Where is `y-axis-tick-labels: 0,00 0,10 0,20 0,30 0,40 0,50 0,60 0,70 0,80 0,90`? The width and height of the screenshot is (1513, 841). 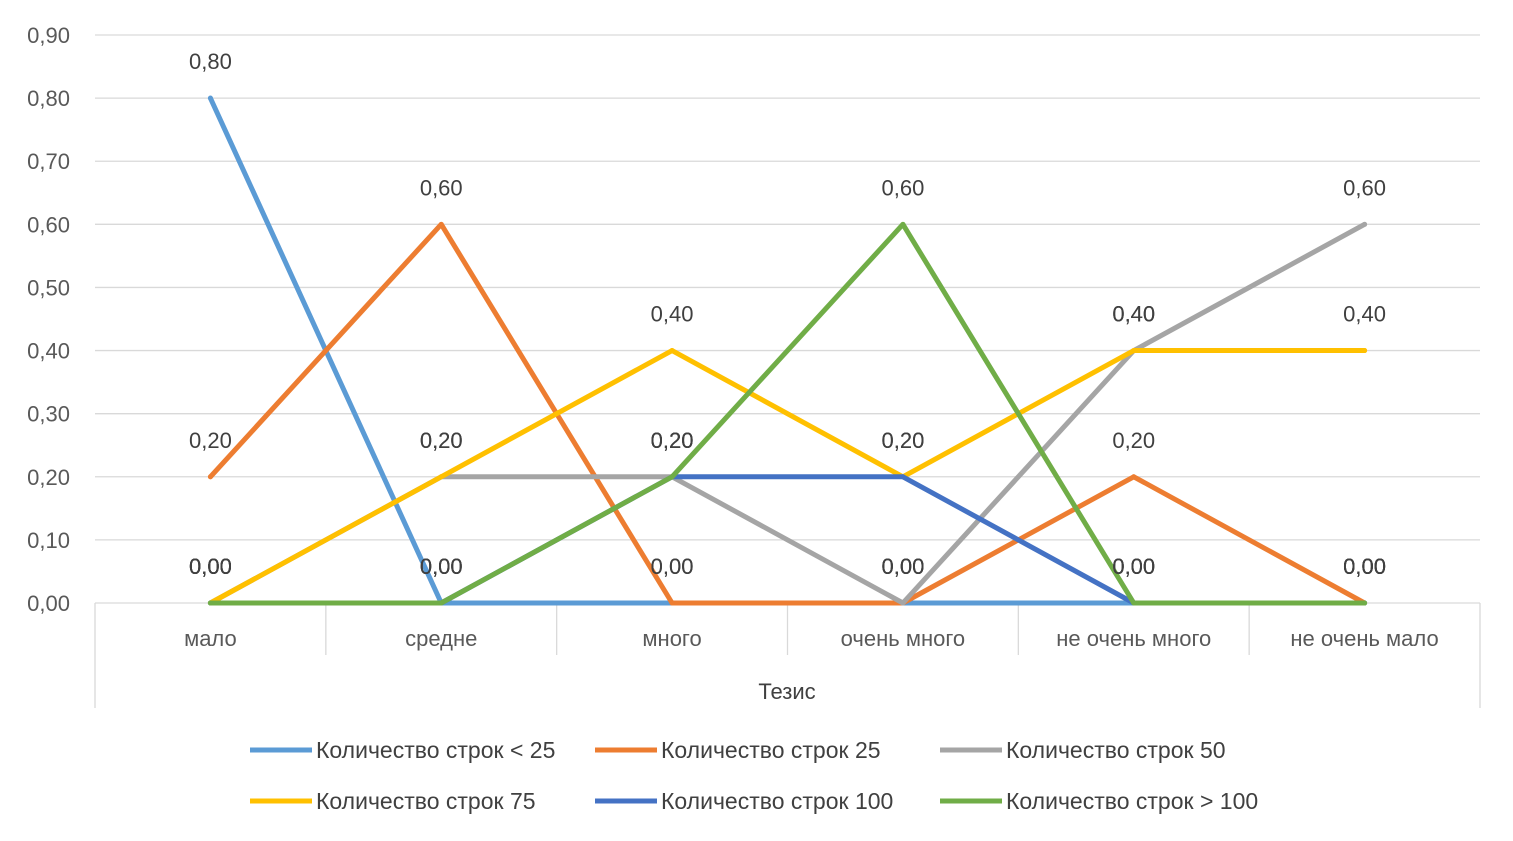 y-axis-tick-labels: 0,00 0,10 0,20 0,30 0,40 0,50 0,60 0,70 0,80 0,90 is located at coordinates (48, 319).